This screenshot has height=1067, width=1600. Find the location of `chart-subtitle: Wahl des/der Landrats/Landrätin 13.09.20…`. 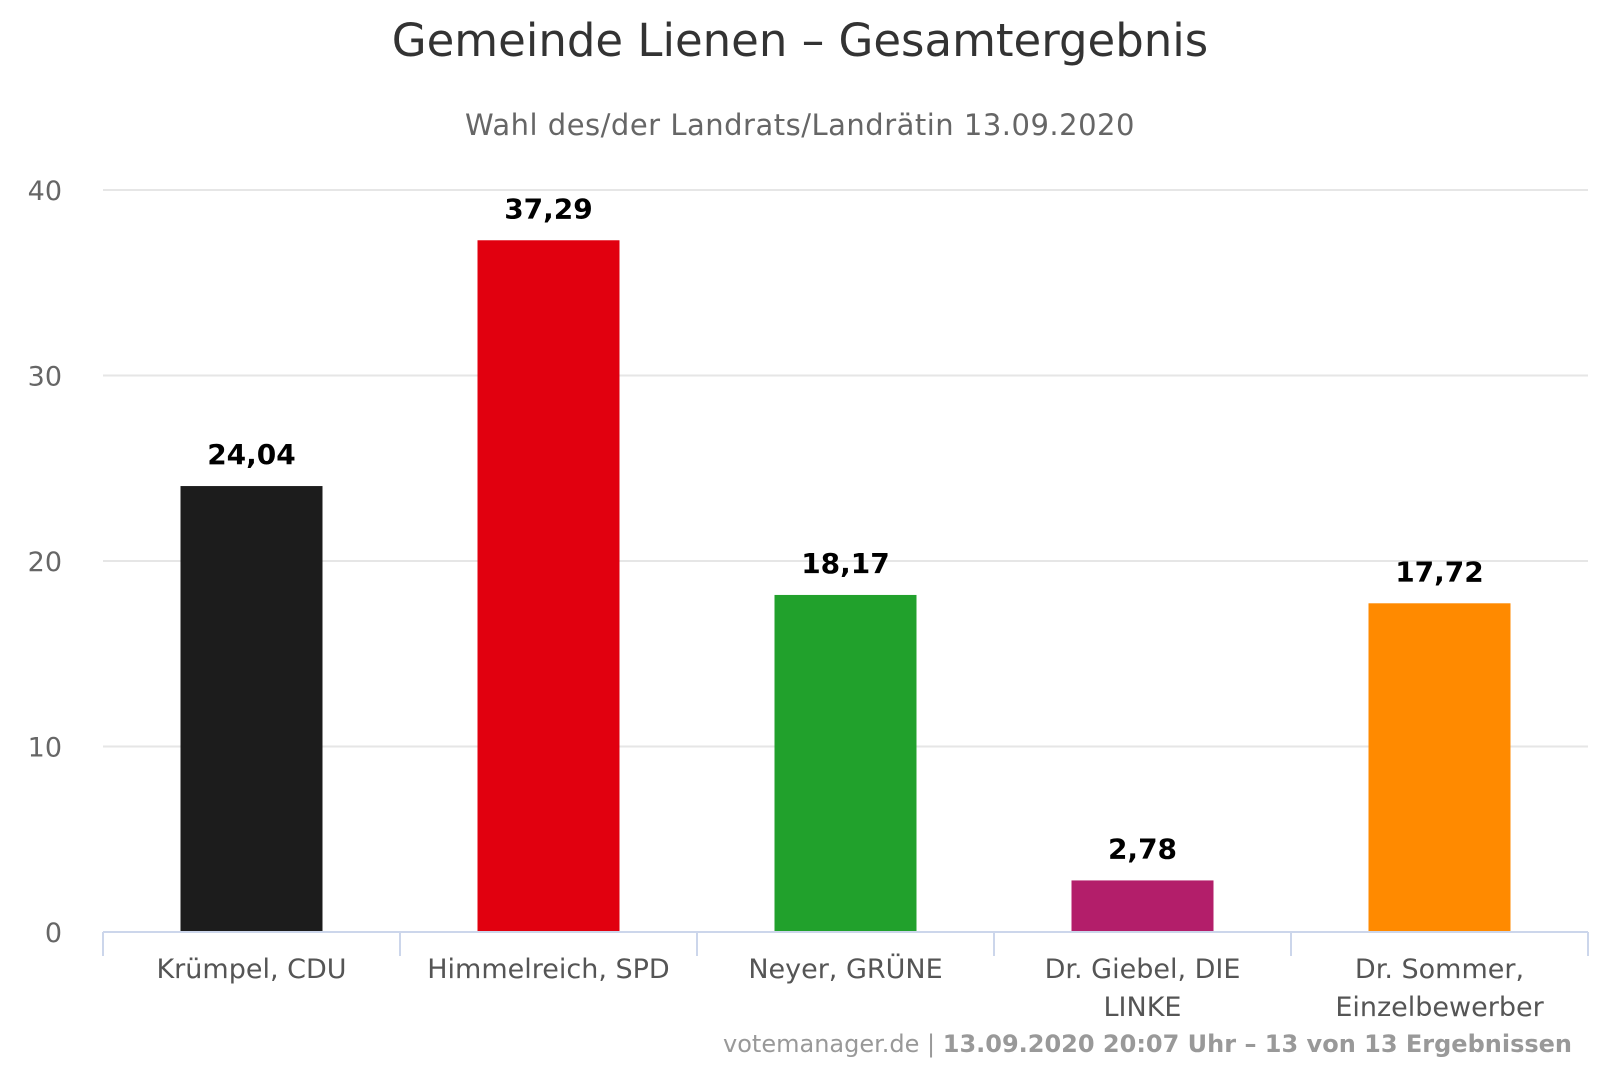

chart-subtitle: Wahl des/der Landrats/Landrätin 13.09.20… is located at coordinates (800, 125).